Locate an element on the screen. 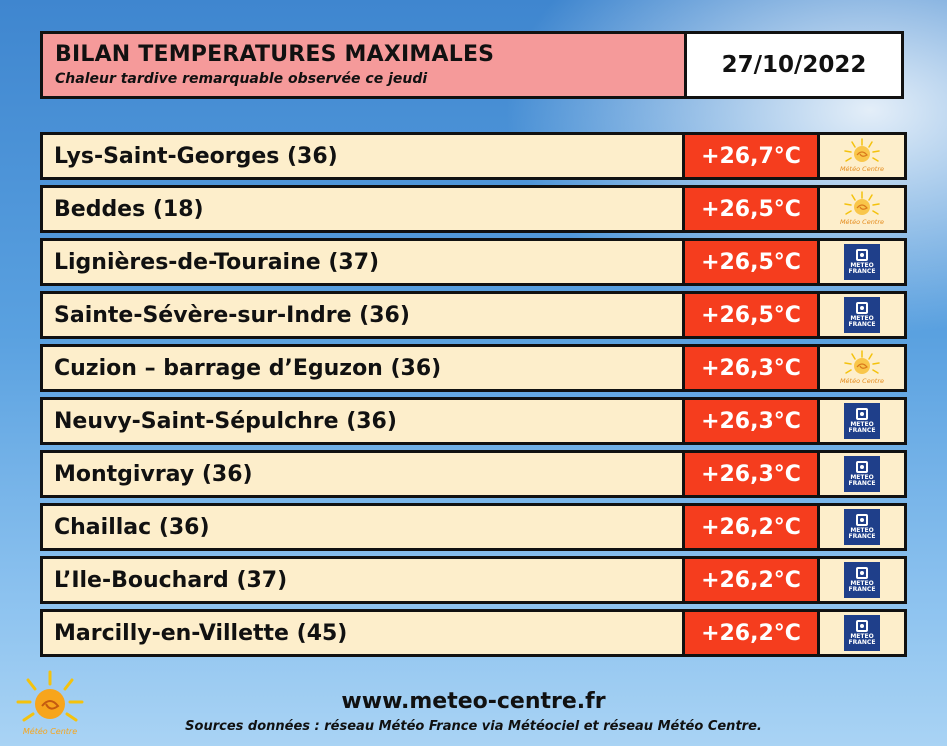 The width and height of the screenshot is (947, 746). page-title: BILAN TEMPERATURES MAXIMALES is located at coordinates (275, 54).